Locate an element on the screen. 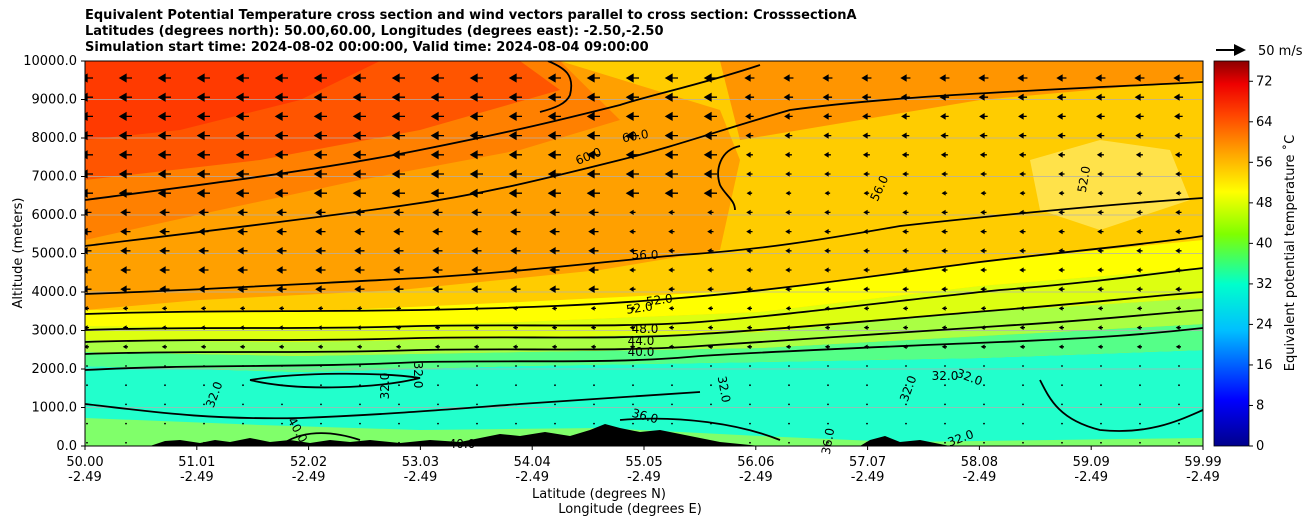 The width and height of the screenshot is (1308, 526). colorbar-tick-label: 72 is located at coordinates (1264, 81).